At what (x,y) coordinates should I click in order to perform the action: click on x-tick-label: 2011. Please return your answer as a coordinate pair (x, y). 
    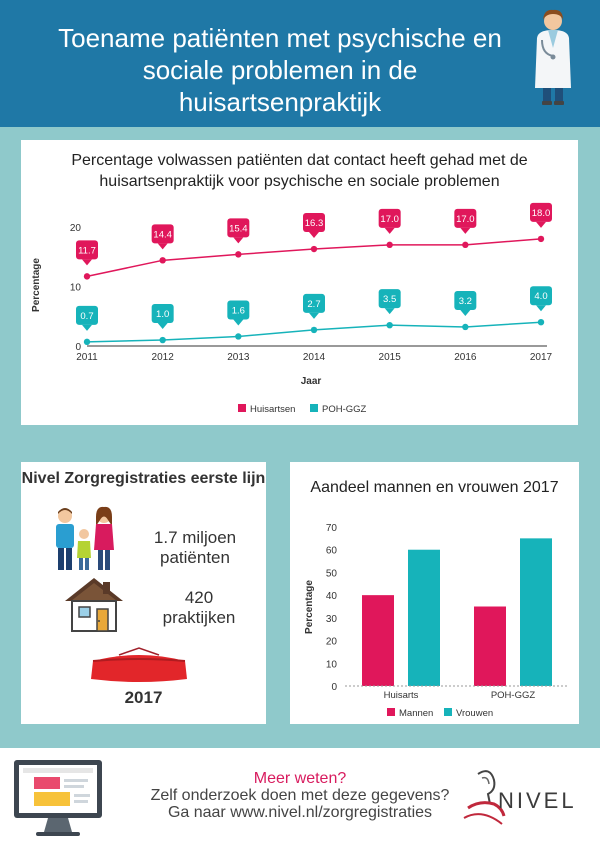
    Looking at the image, I should click on (87, 357).